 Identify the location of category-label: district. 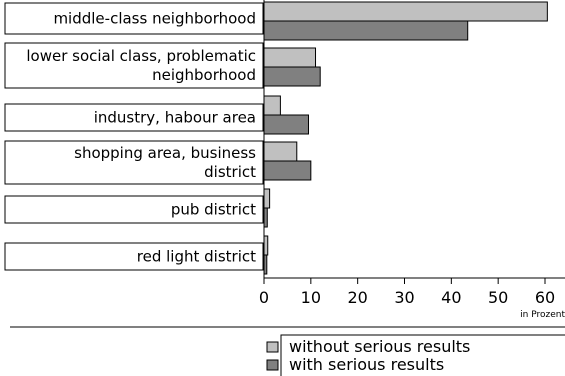
(230, 172).